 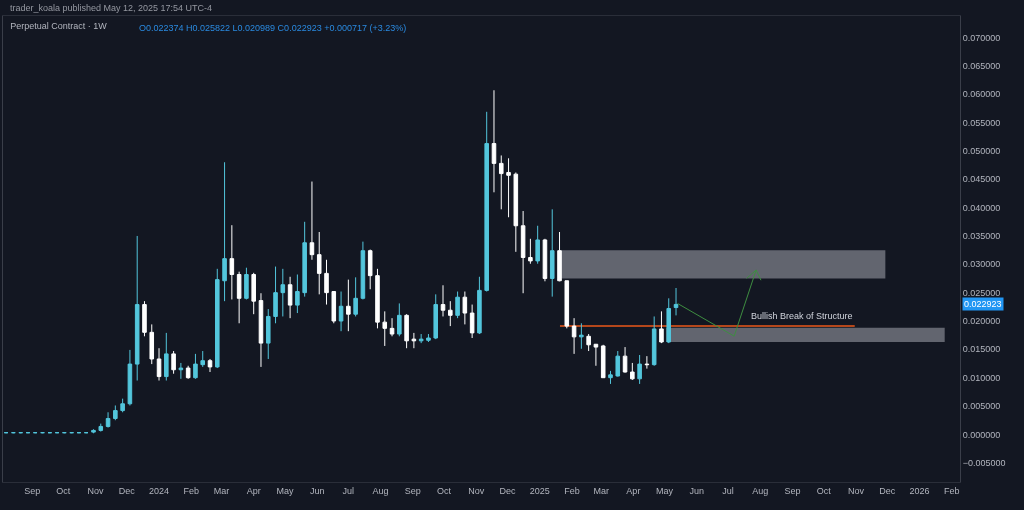 I want to click on y-tick-label: 0.070000, so click(x=981, y=37).